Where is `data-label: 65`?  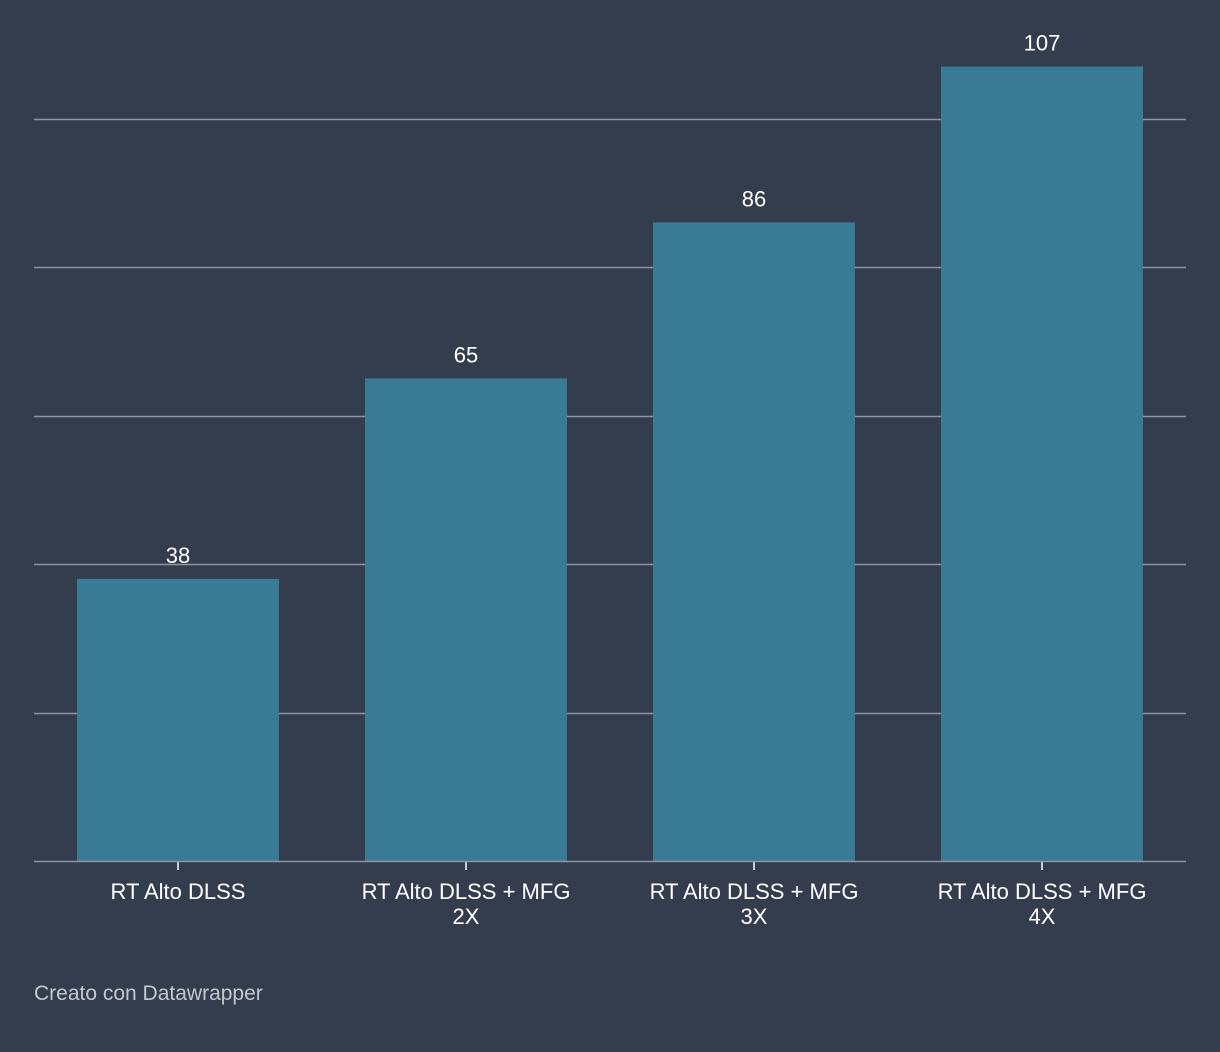
data-label: 65 is located at coordinates (466, 354).